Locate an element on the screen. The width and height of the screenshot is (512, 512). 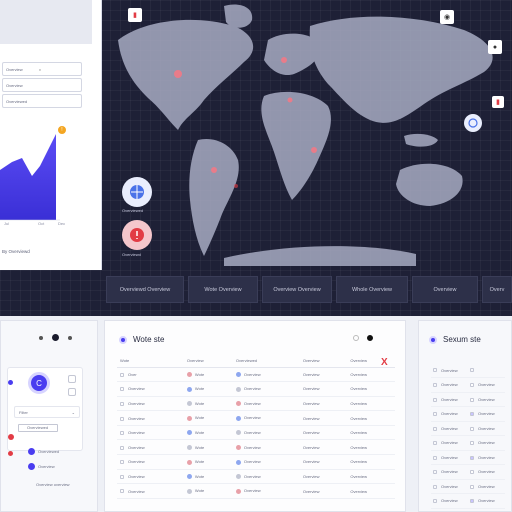
status-icon is located at coordinates (238, 477).